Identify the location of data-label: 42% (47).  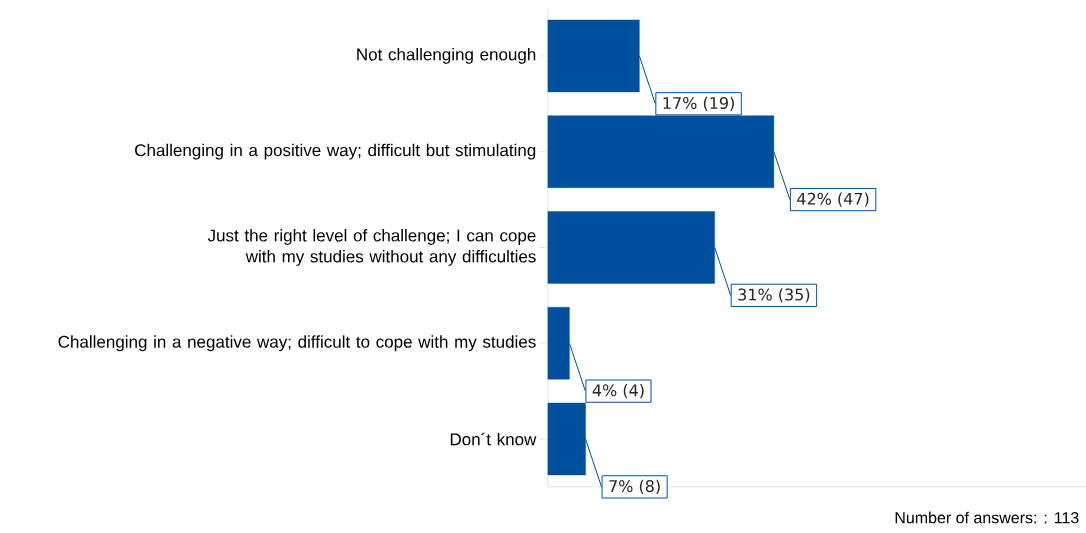
(833, 199).